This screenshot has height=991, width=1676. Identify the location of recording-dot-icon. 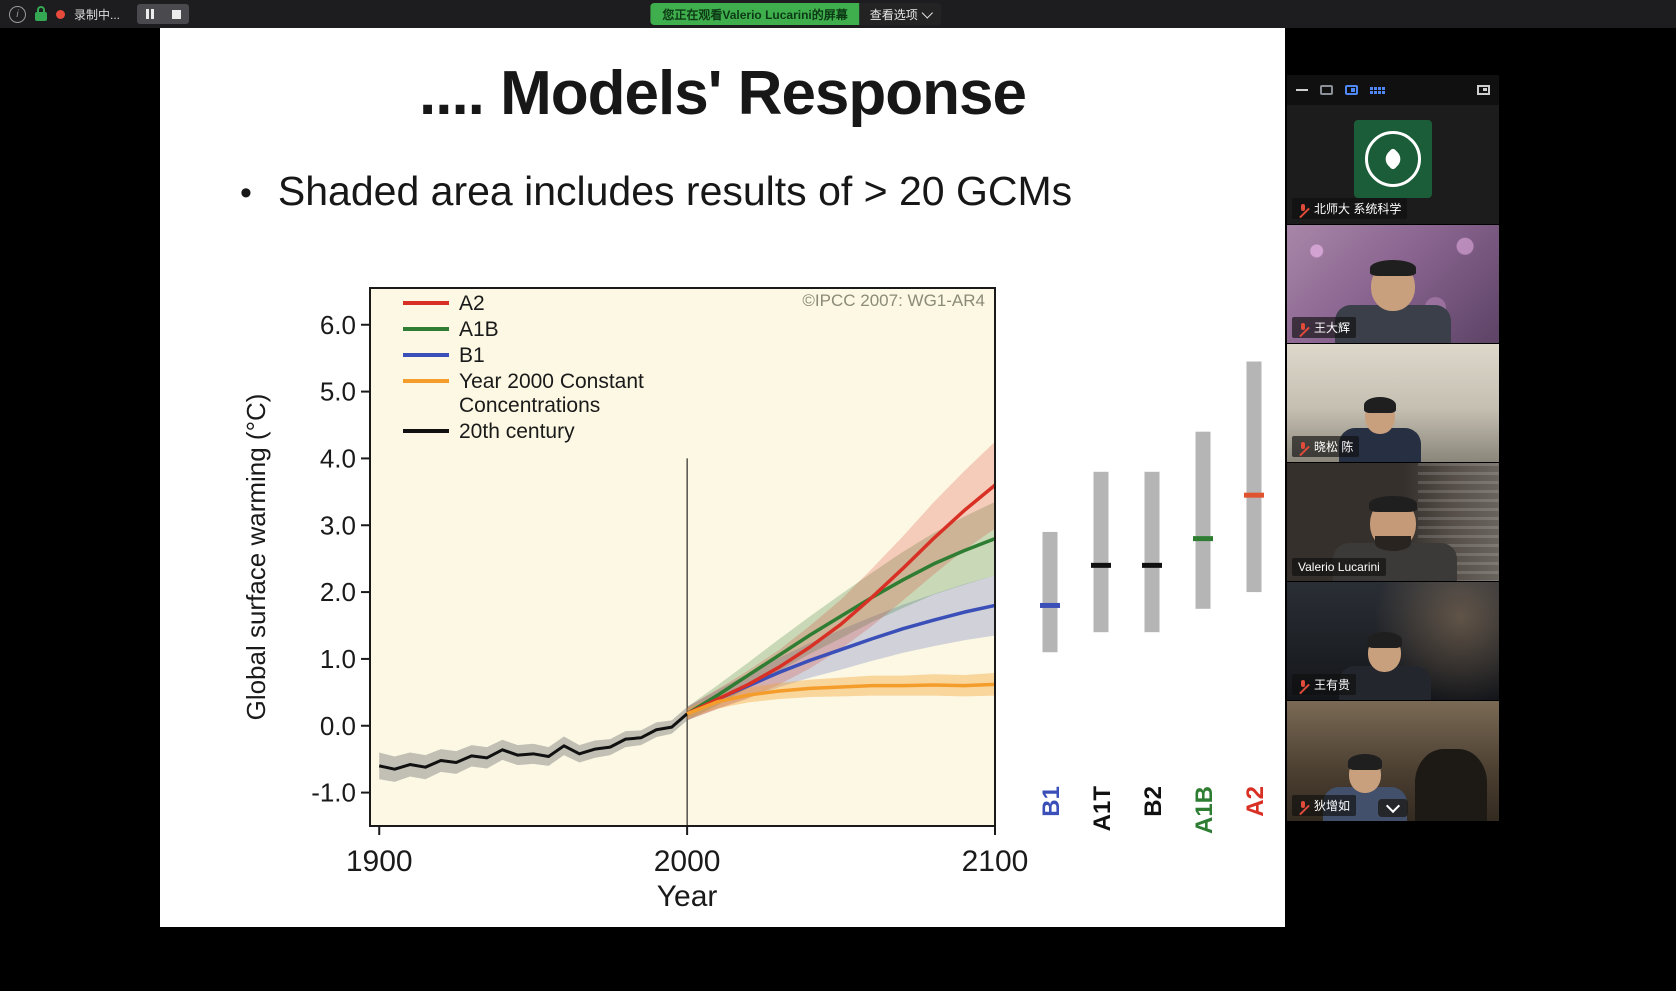
(60, 14).